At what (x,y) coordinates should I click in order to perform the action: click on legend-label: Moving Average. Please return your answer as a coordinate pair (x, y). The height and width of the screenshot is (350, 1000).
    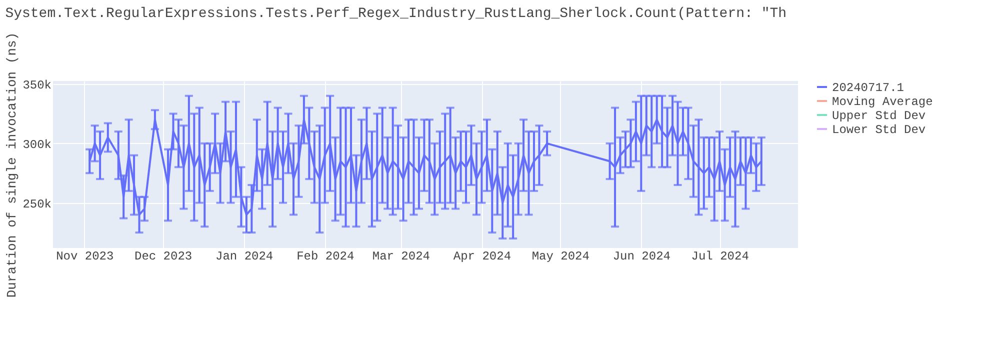
    Looking at the image, I should click on (882, 102).